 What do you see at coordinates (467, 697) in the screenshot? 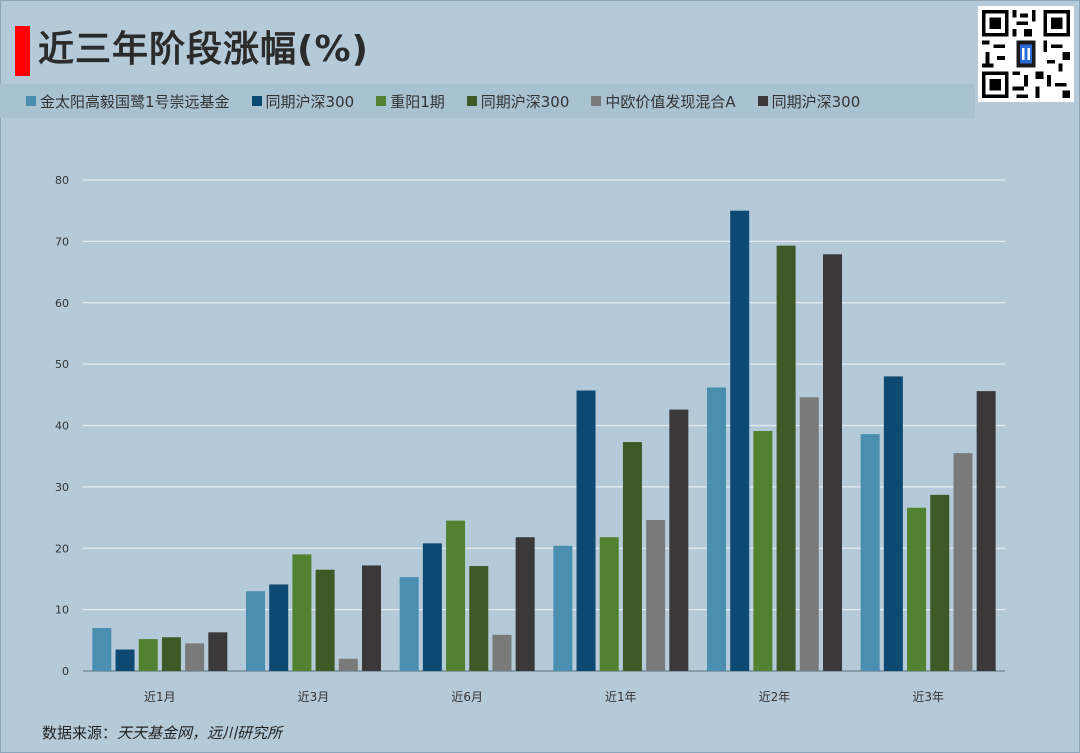
I see `x-tick-label: 近6月` at bounding box center [467, 697].